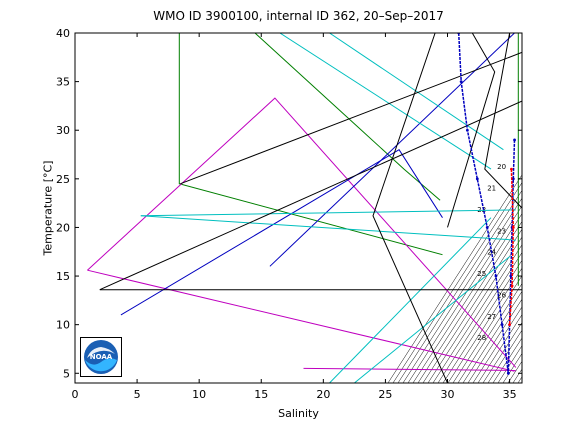 This screenshot has width=576, height=432. Describe the element at coordinates (66, 373) in the screenshot. I see `y-tick-label: 5` at that location.